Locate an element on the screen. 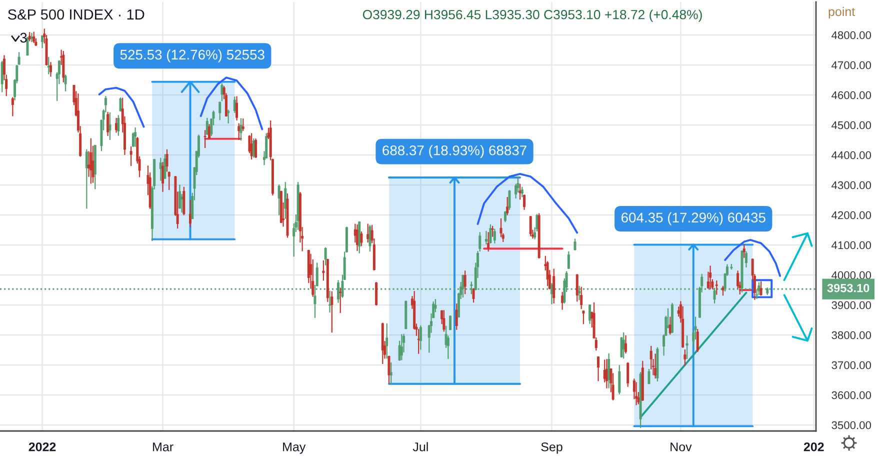 The width and height of the screenshot is (878, 459). y-axis-title: point is located at coordinates (842, 12).